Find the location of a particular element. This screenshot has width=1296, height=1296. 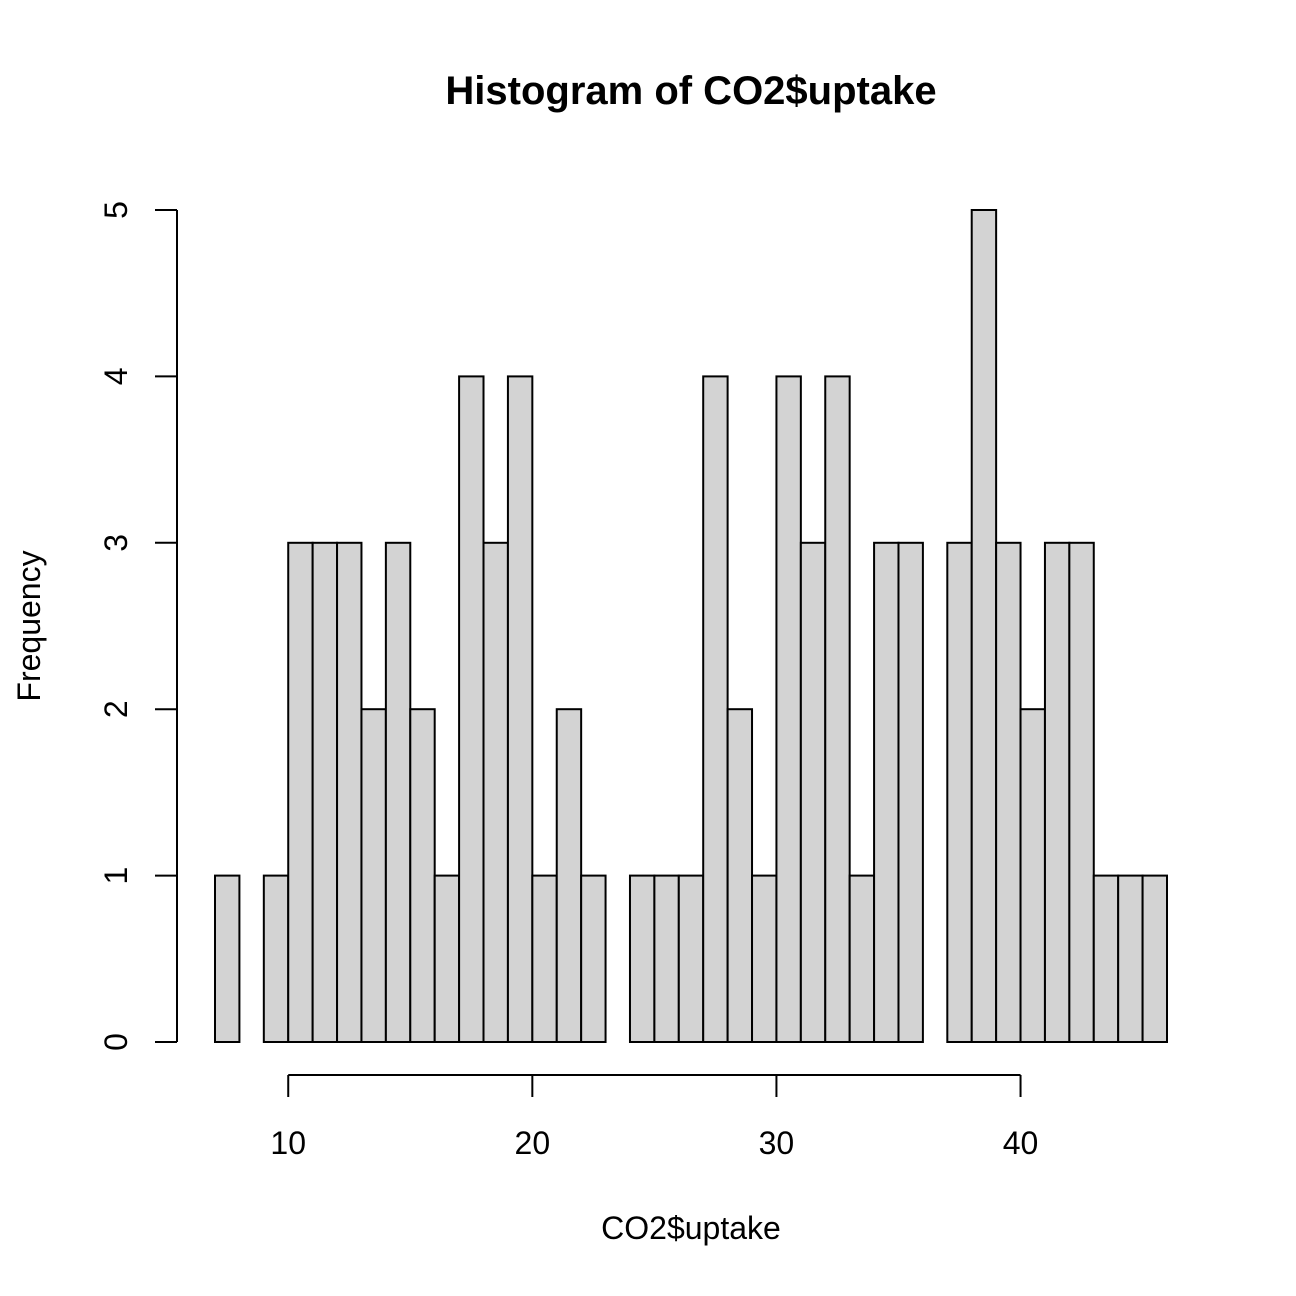

y-tick-label: 3 is located at coordinates (116, 543).